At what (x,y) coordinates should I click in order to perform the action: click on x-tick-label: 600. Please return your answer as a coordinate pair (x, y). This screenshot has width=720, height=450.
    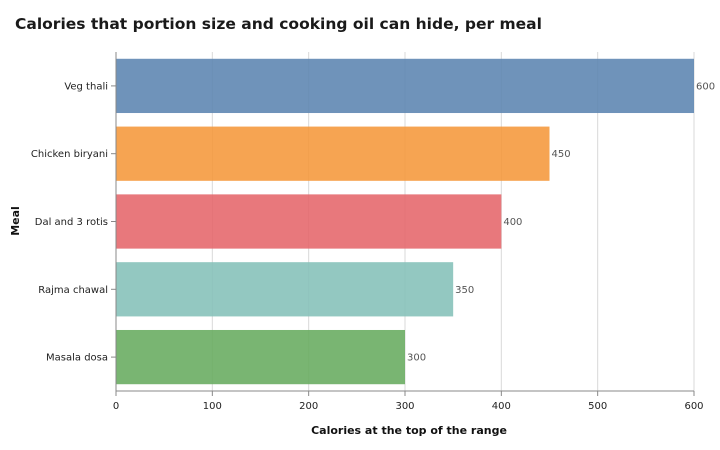
    Looking at the image, I should click on (693, 406).